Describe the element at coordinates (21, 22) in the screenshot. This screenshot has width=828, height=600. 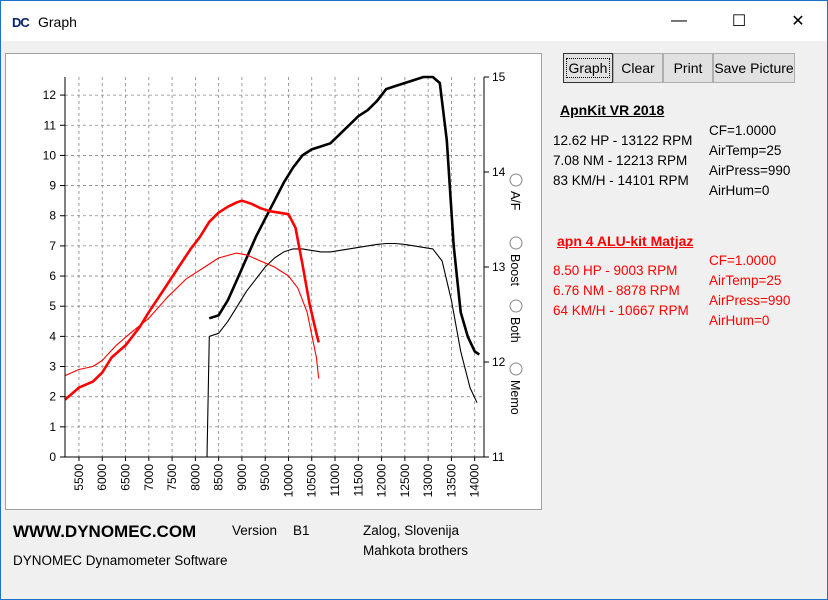
I see `app-logo-icon: DC` at that location.